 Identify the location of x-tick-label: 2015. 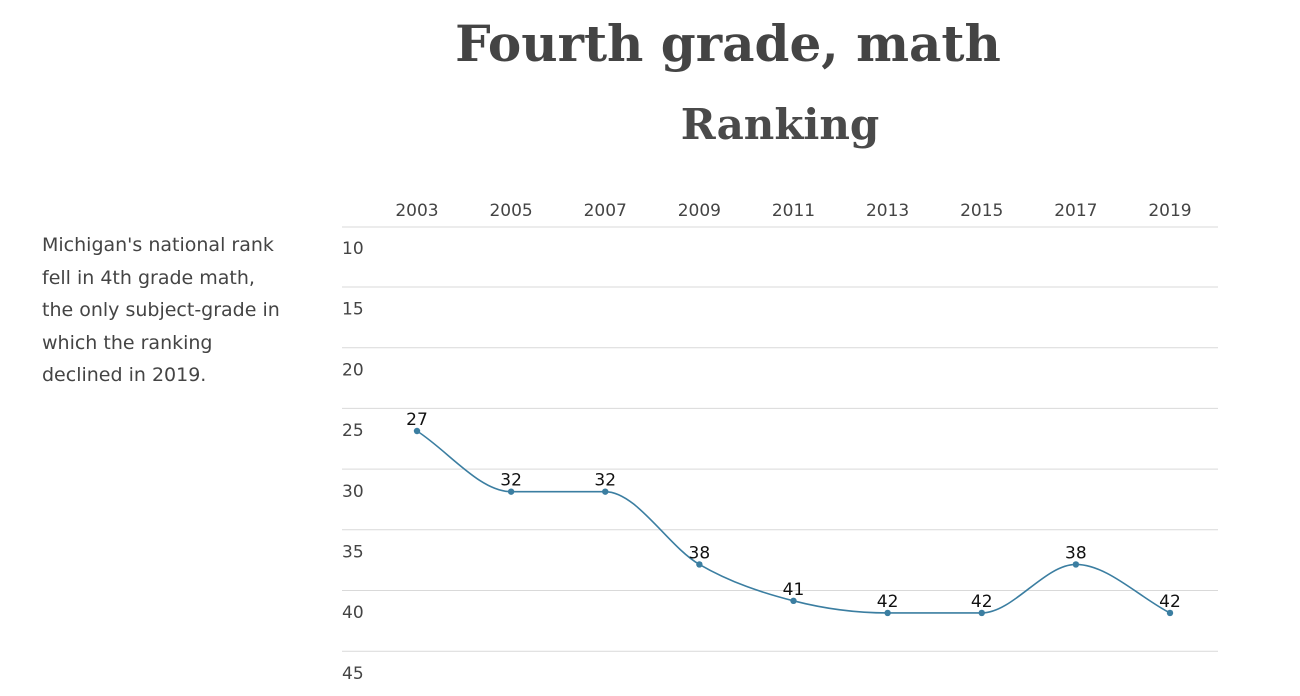
(981, 211).